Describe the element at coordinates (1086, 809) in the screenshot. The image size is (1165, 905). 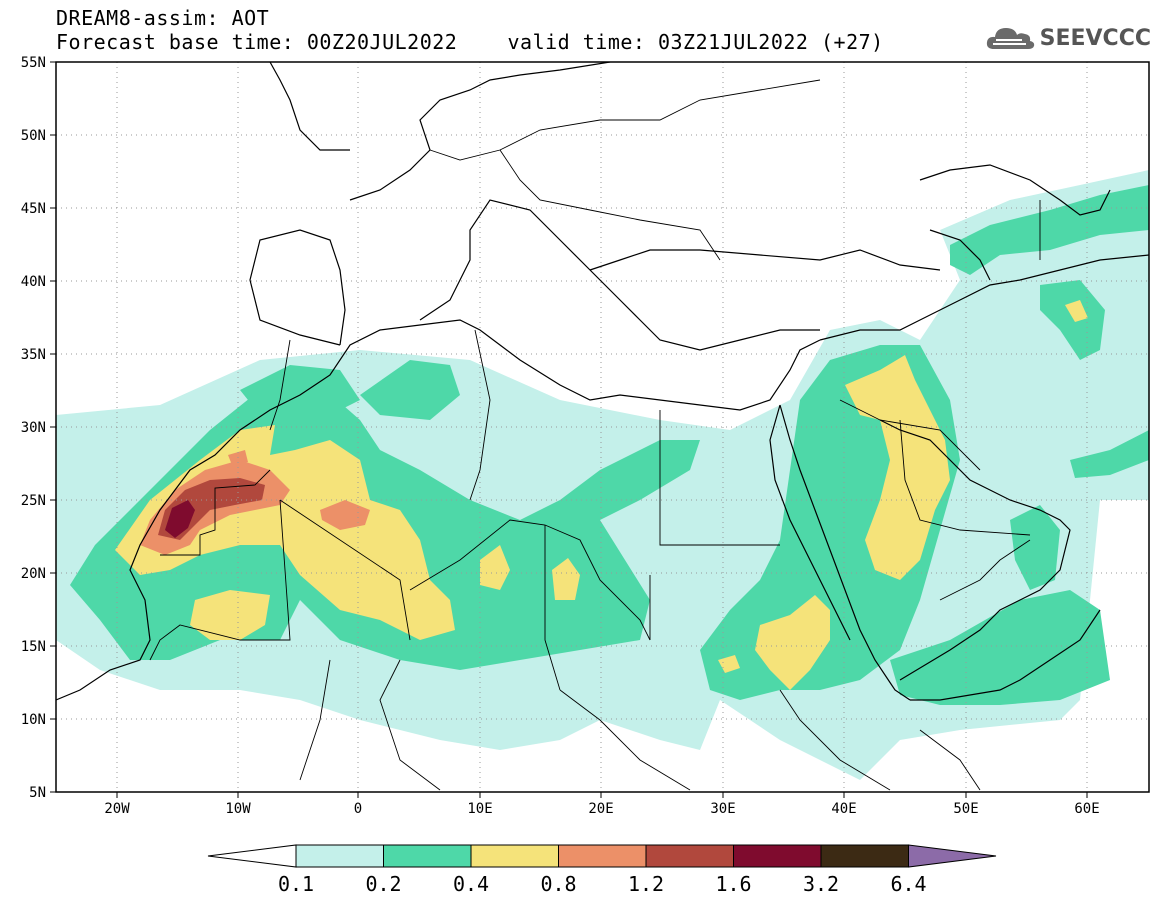
I see `lon-label: 60E` at that location.